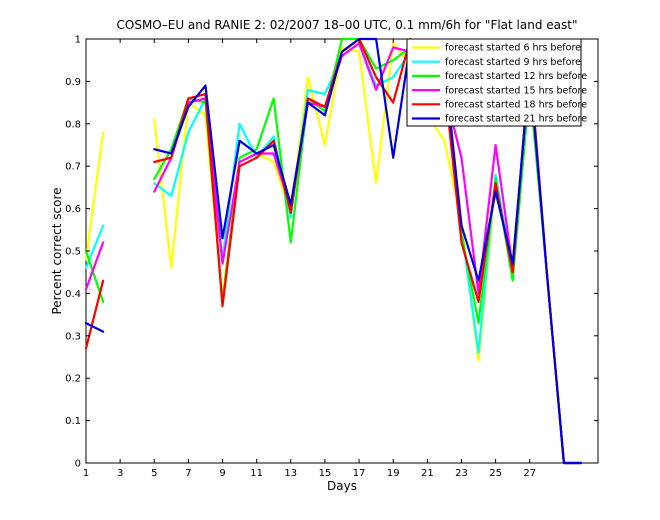  What do you see at coordinates (495, 473) in the screenshot?
I see `x-tick-label: 25` at bounding box center [495, 473].